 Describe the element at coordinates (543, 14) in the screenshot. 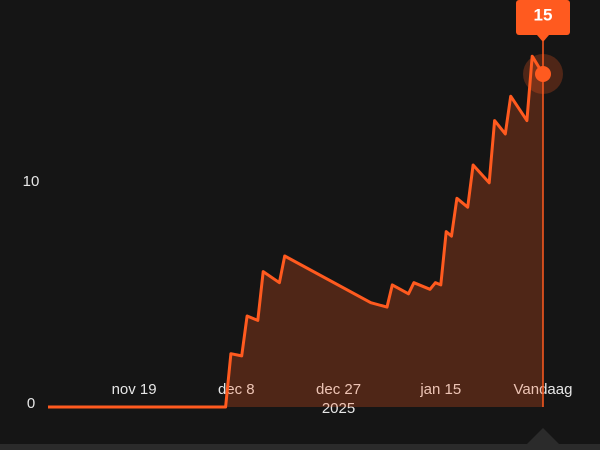

I see `tooltip-value: 15` at that location.